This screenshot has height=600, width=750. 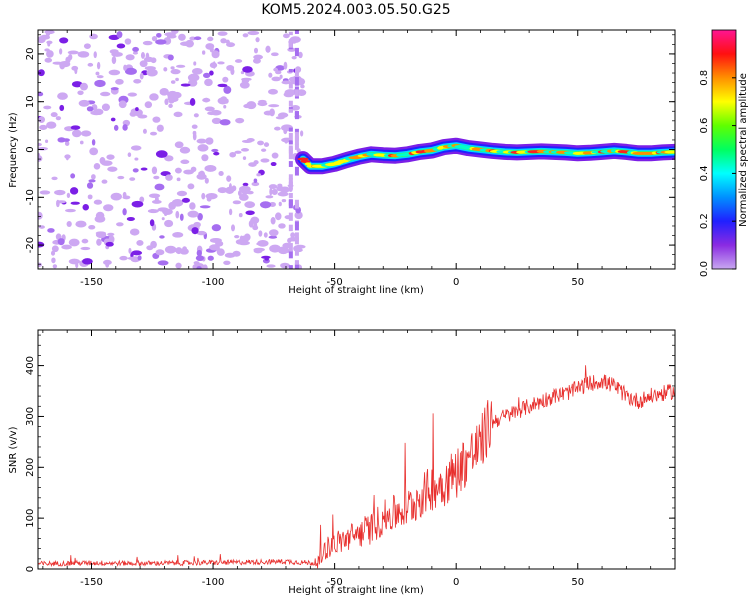 I want to click on colorbar-tick-label: 0.6, so click(x=704, y=126).